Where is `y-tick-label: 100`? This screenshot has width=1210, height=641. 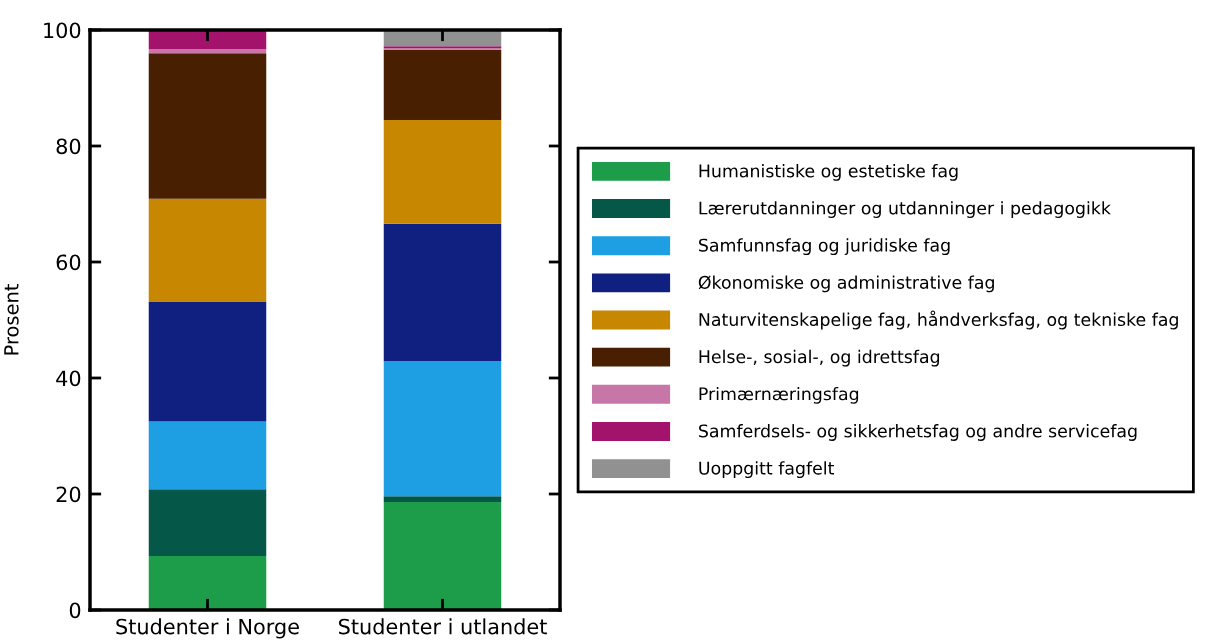 y-tick-label: 100 is located at coordinates (62, 30).